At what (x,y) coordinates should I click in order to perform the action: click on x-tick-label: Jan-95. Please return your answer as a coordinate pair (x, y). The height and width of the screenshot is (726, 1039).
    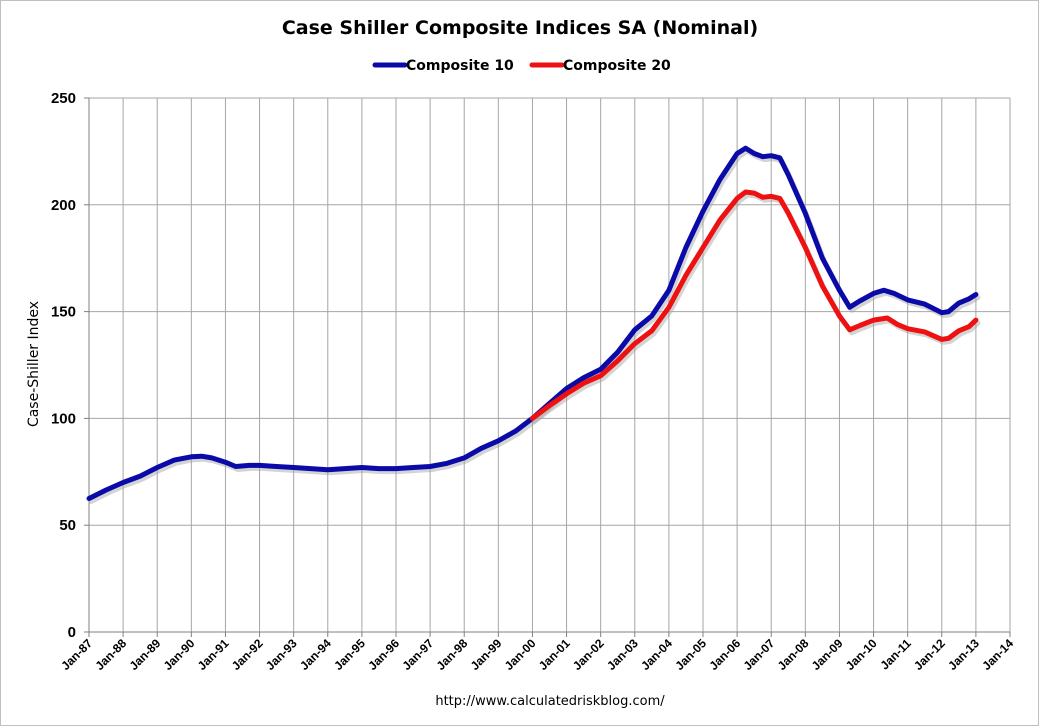
    Looking at the image, I should click on (349, 654).